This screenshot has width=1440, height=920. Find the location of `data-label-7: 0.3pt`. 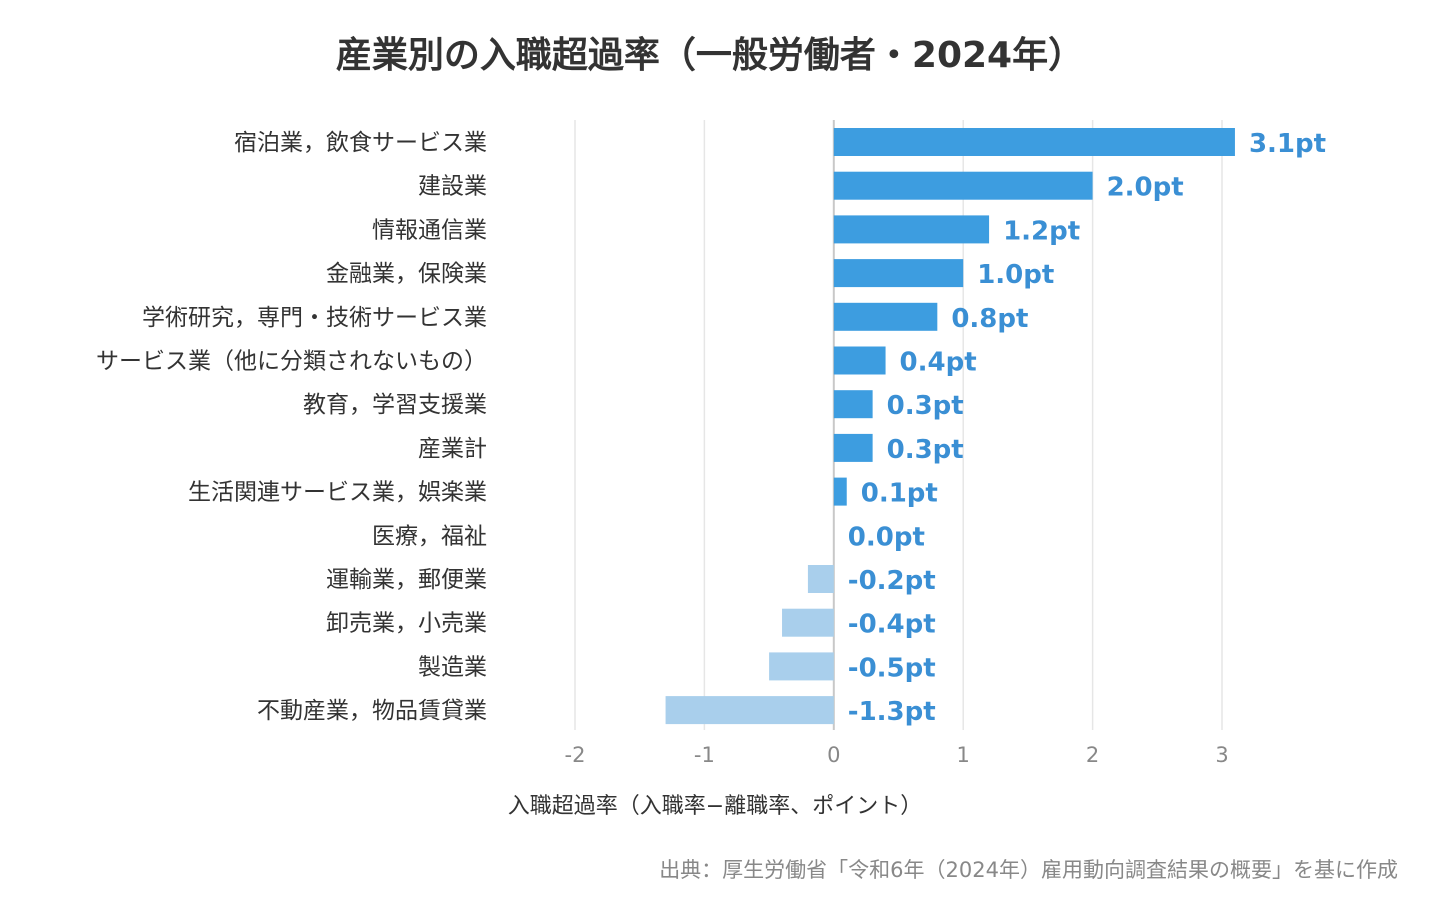

data-label-7: 0.3pt is located at coordinates (925, 450).